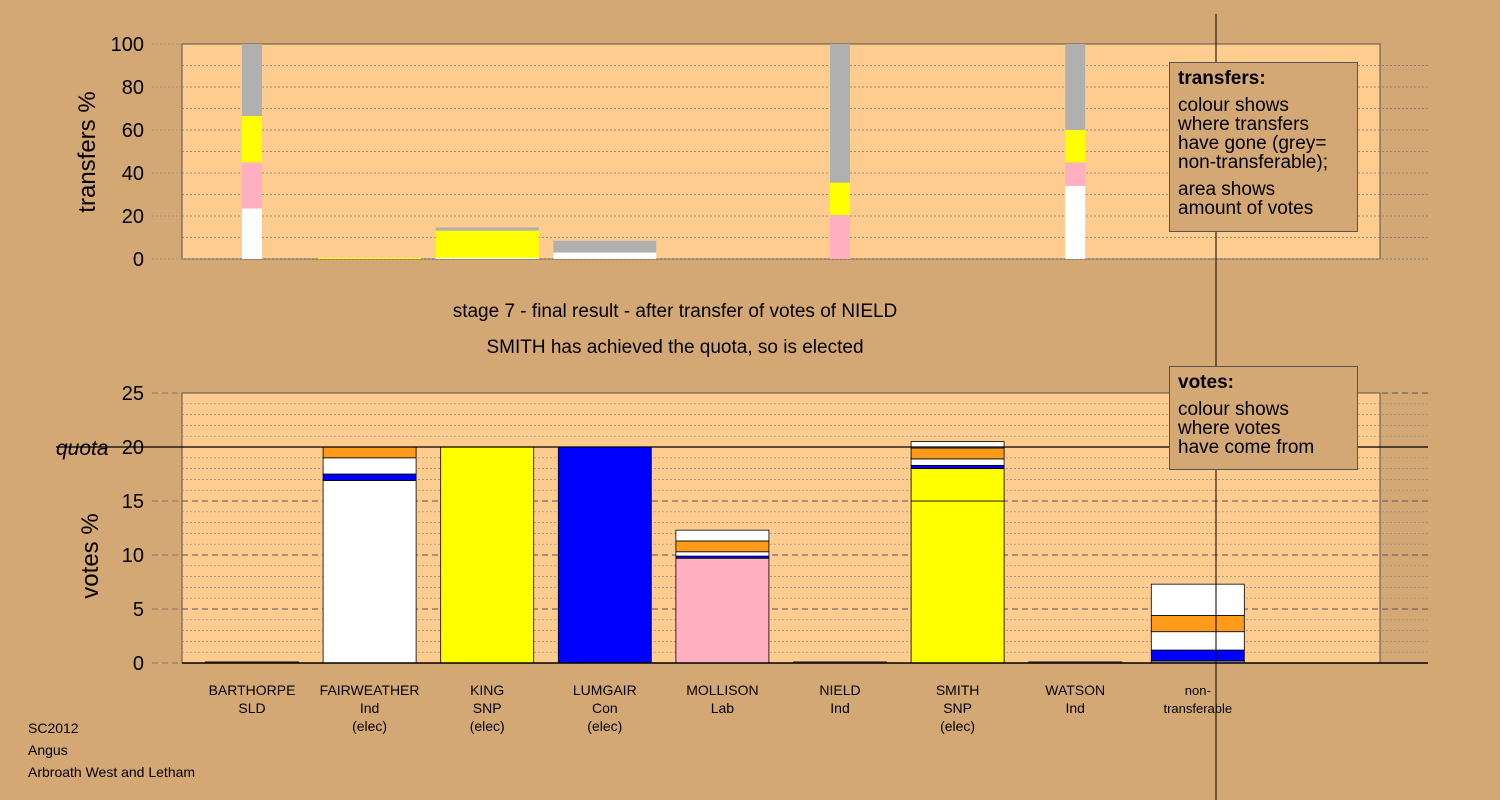  What do you see at coordinates (722, 699) in the screenshot?
I see `candidate-label: MOLLISON Lab` at bounding box center [722, 699].